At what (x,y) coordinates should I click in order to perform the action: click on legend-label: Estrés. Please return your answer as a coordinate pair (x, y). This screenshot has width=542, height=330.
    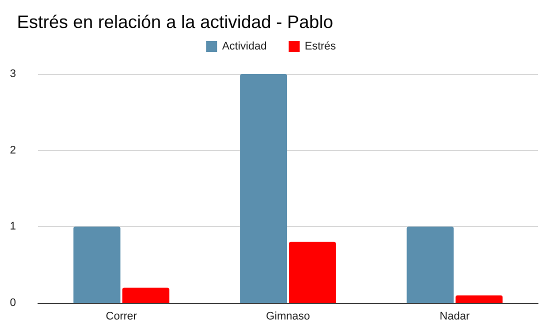
    Looking at the image, I should click on (320, 46).